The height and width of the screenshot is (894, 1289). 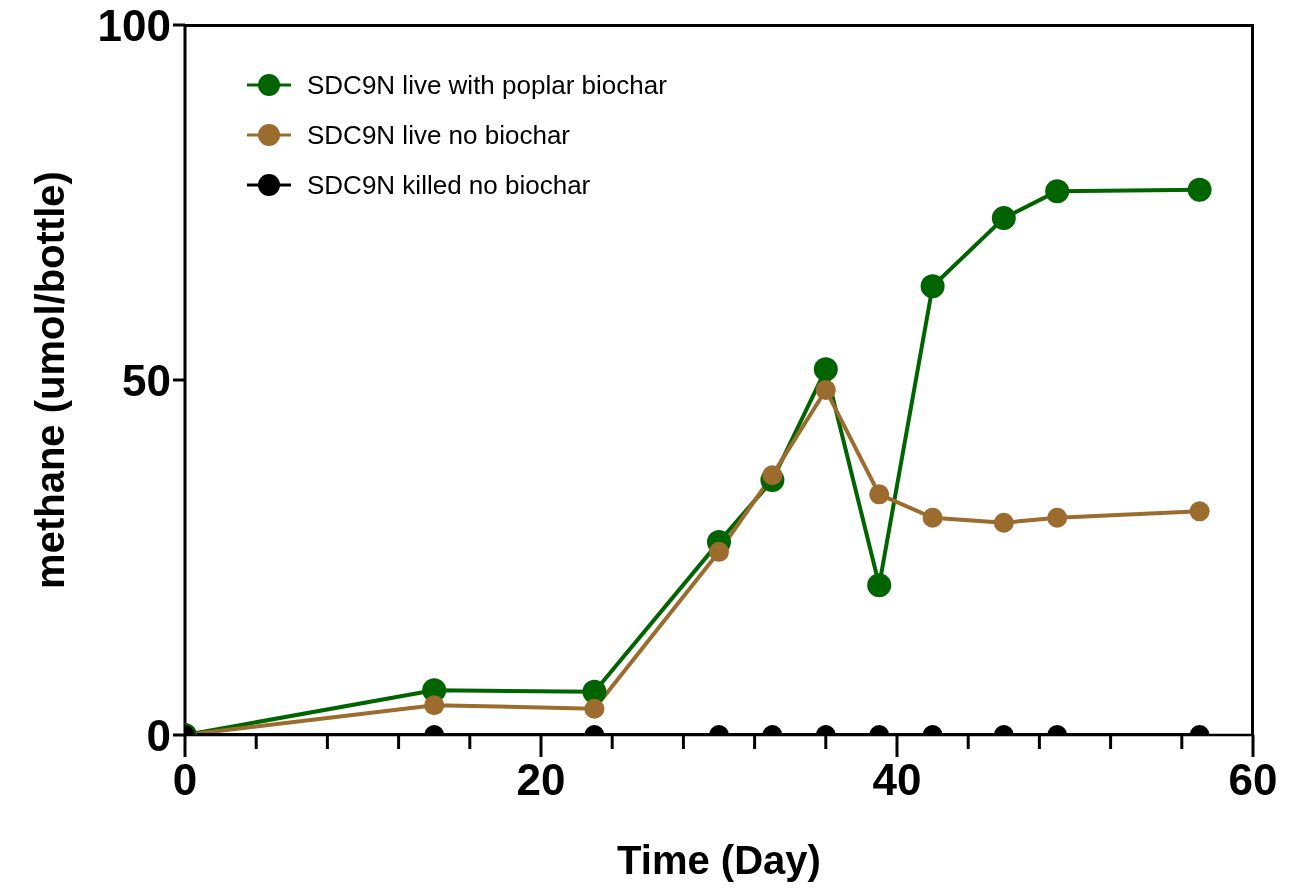 What do you see at coordinates (541, 779) in the screenshot?
I see `x-tick-label: 20` at bounding box center [541, 779].